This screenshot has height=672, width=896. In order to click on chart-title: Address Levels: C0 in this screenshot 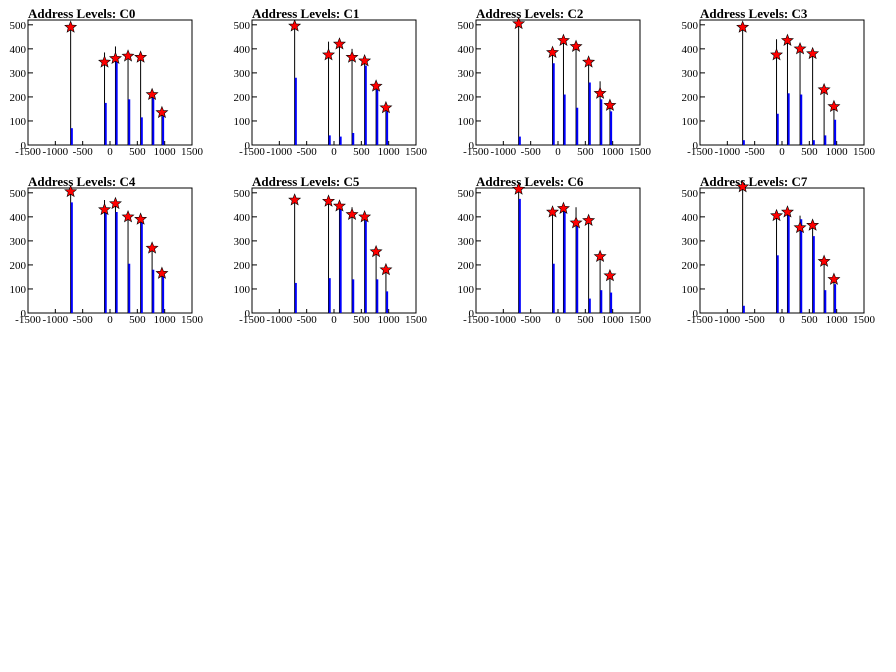, I will do `click(81, 13)`.